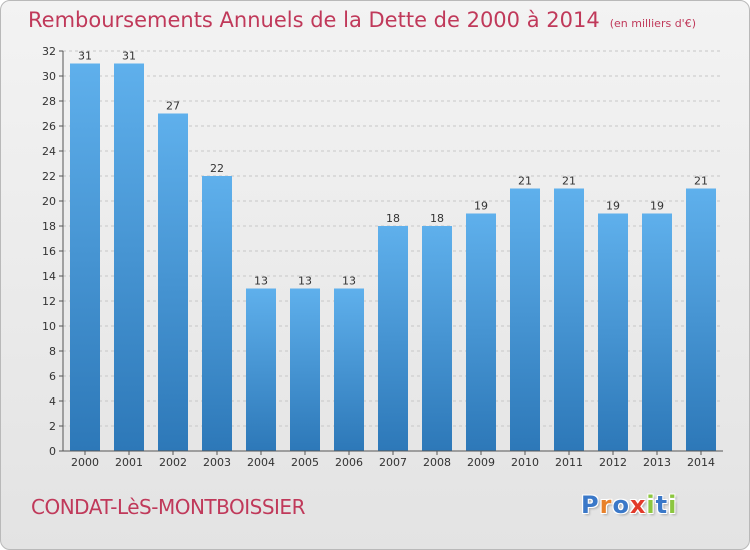 The image size is (750, 550). Describe the element at coordinates (657, 462) in the screenshot. I see `x-tick-label-2013: 2013` at that location.